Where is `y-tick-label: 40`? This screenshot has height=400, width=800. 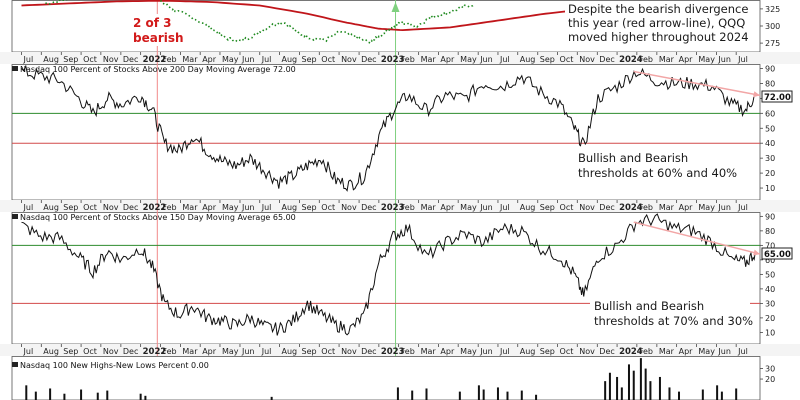
y-tick-label: 40 is located at coordinates (770, 143).